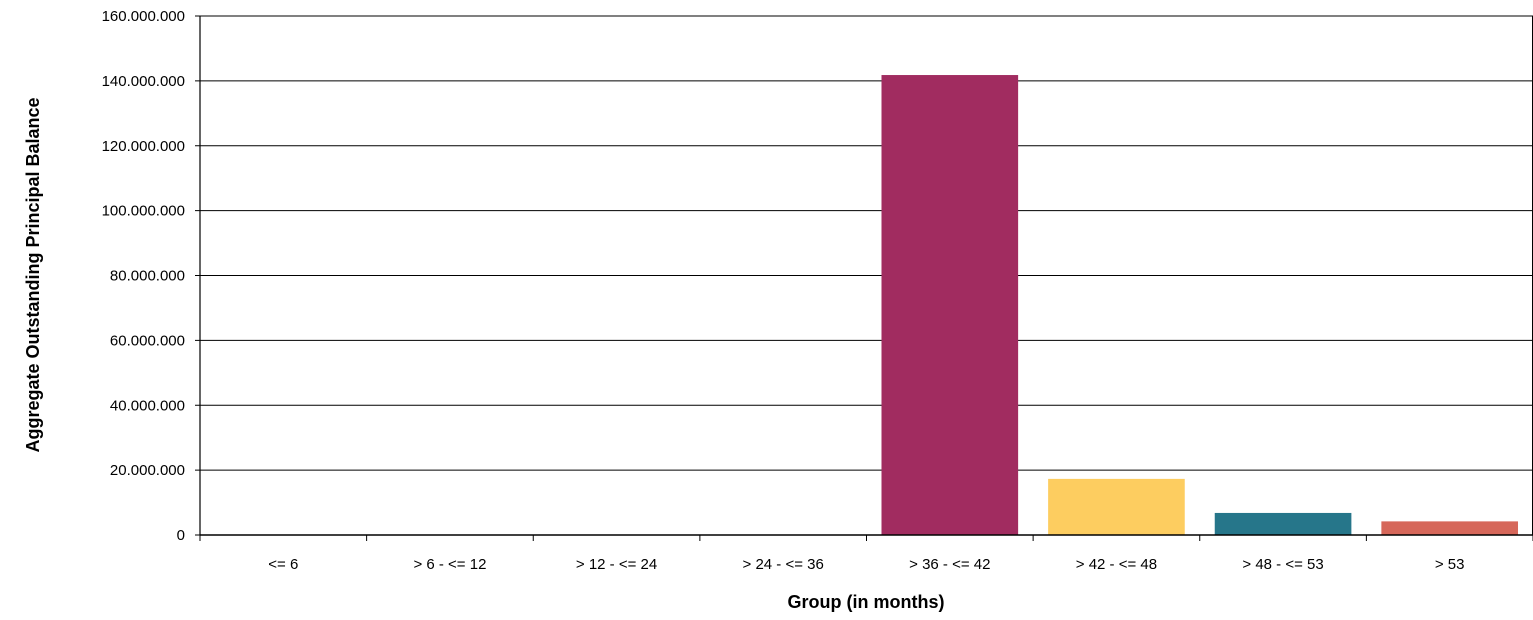 This screenshot has width=1533, height=620. I want to click on y-tick-label: 160.000.000, so click(143, 16).